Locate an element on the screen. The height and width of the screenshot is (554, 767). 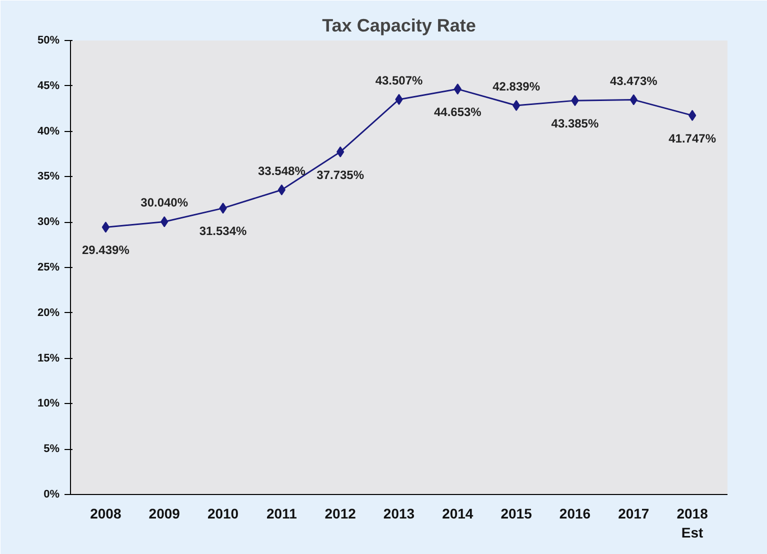
data-label: 44.653% is located at coordinates (458, 112).